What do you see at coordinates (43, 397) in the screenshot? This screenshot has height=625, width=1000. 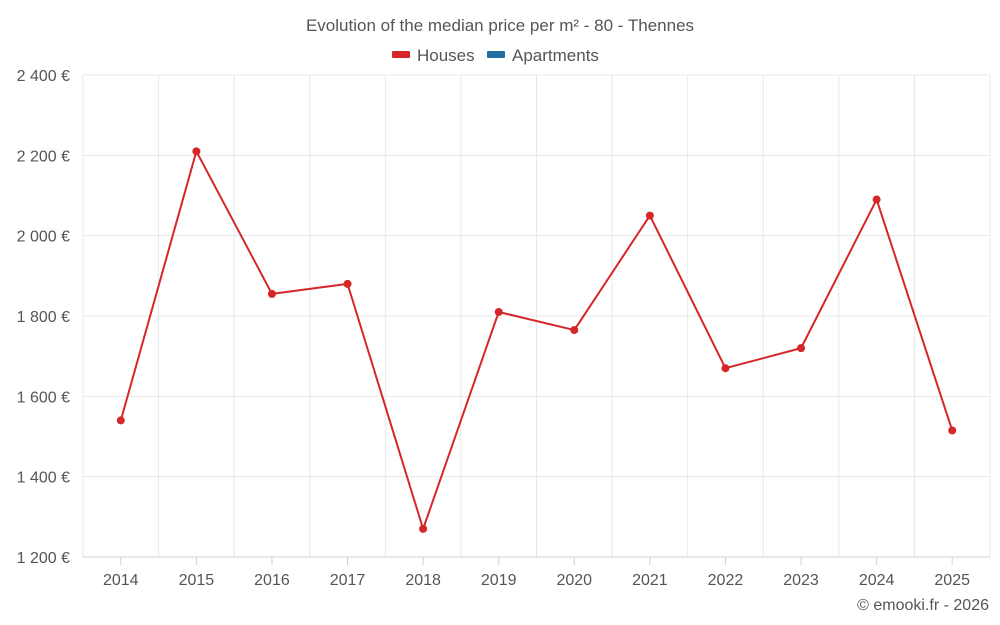 I see `y-tick-label: 1 600 €` at bounding box center [43, 397].